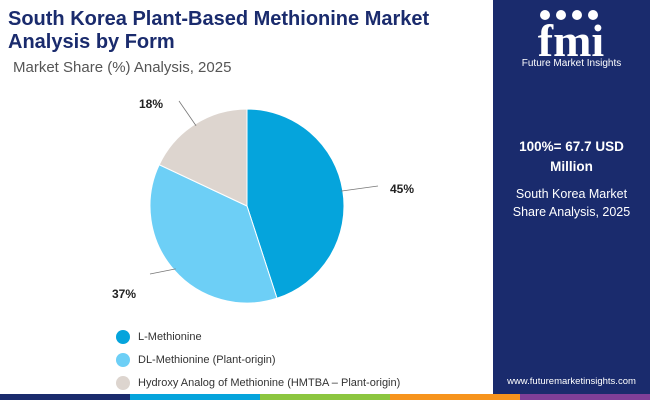 This screenshot has height=400, width=650. Describe the element at coordinates (571, 203) in the screenshot. I see `market-description: South Korea Market Share Analysis, 2025` at that location.